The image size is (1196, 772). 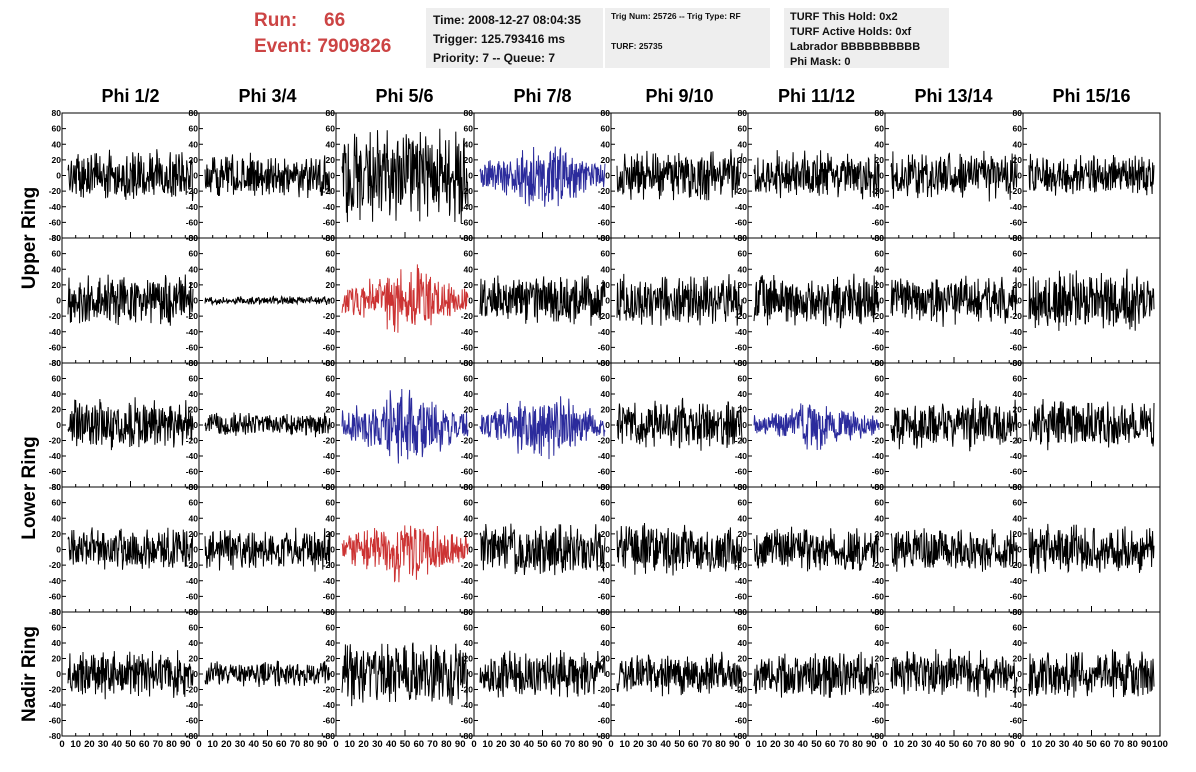 I want to click on event-label: Event:, so click(x=283, y=46).